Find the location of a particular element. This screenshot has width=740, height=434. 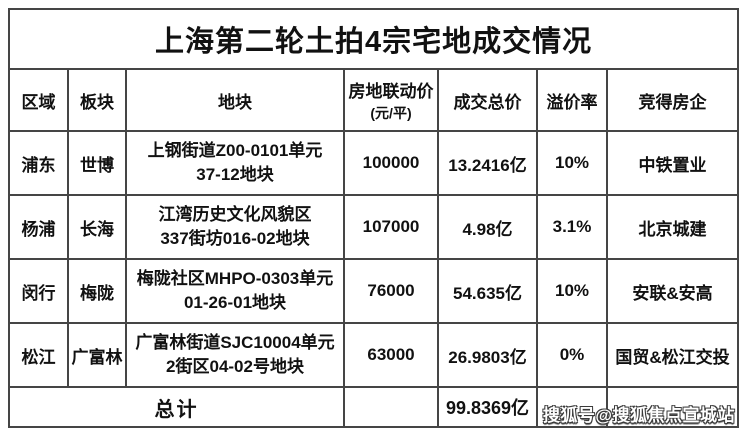

cell-region: 闵行 is located at coordinates (38, 291).